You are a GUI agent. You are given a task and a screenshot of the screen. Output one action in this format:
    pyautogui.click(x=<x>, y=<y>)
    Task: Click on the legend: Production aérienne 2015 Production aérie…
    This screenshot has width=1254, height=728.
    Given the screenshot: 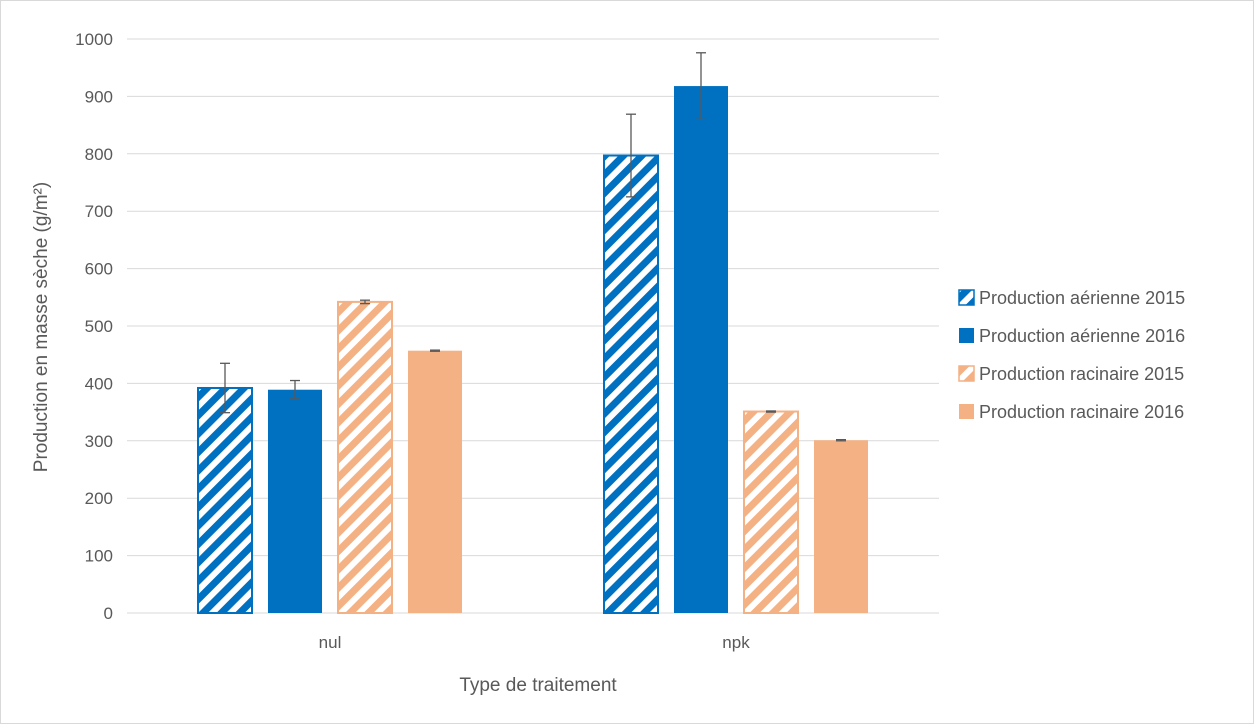 What is the action you would take?
    pyautogui.click(x=1071, y=355)
    